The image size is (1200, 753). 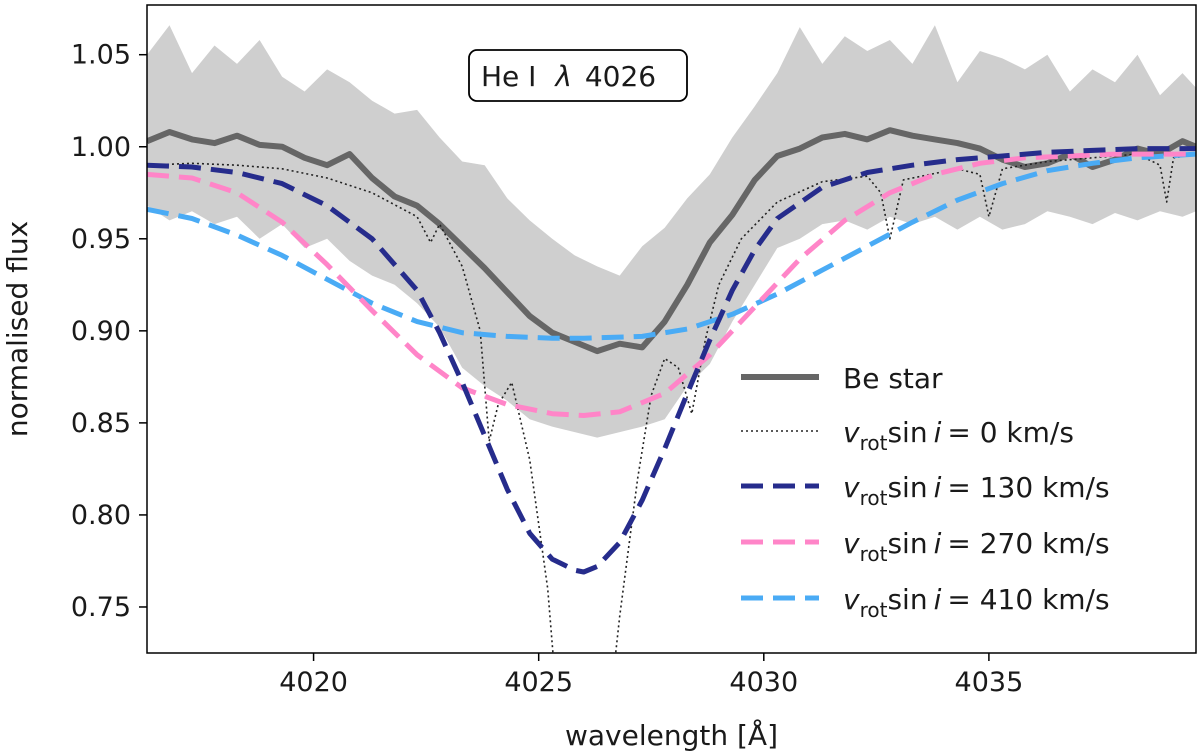 I want to click on legend-label-be-star: Be star, so click(x=893, y=378).